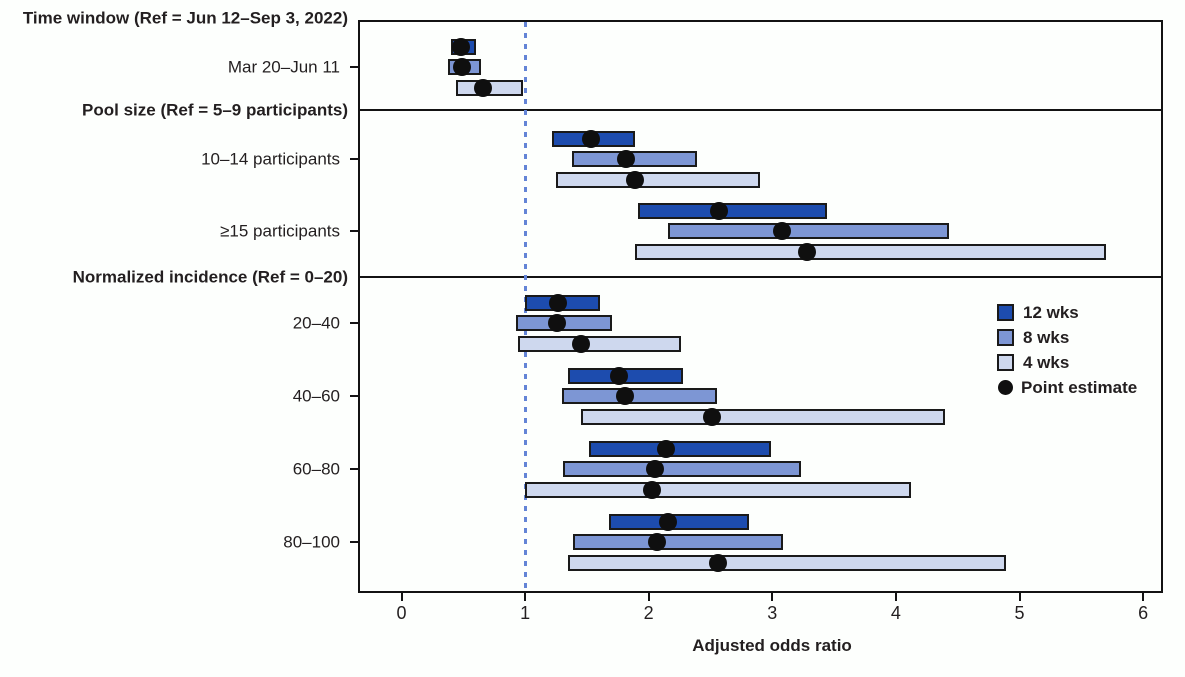 The height and width of the screenshot is (677, 1185). Describe the element at coordinates (270, 159) in the screenshot. I see `category-label: 10–14 participants` at that location.